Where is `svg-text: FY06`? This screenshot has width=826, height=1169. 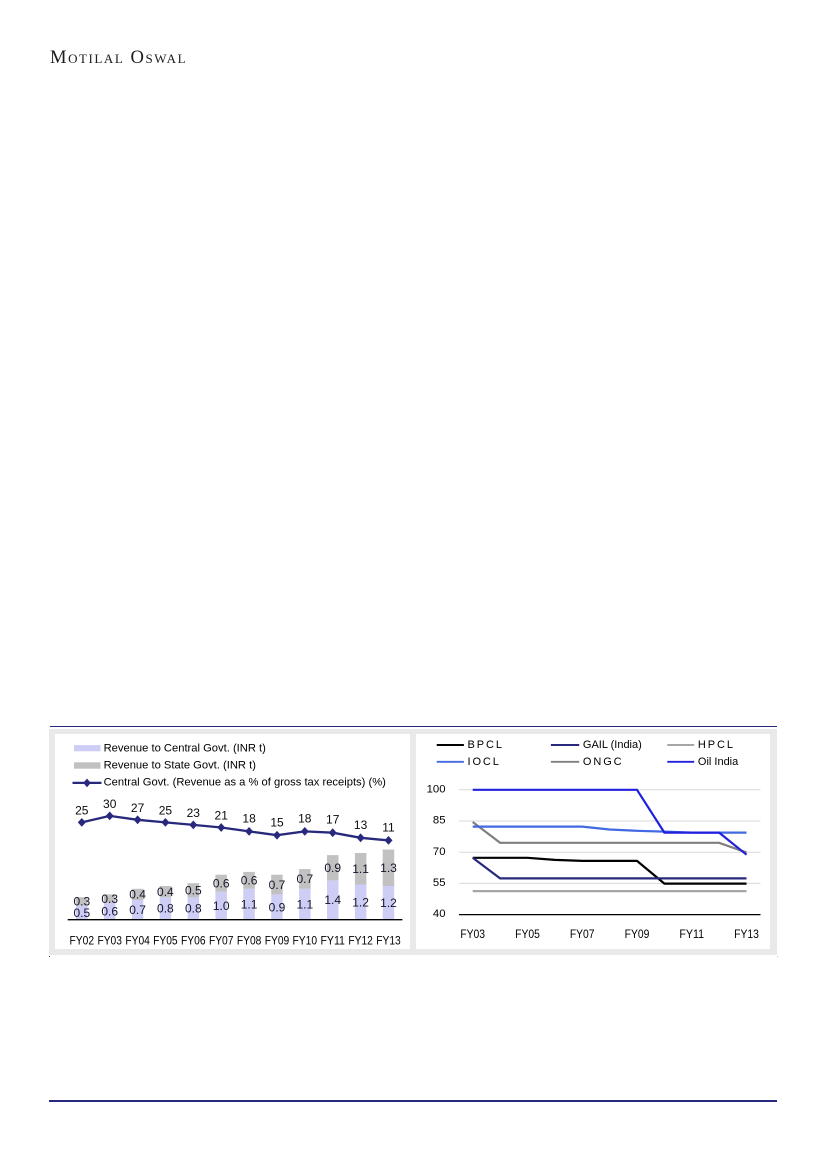 svg-text: FY06 is located at coordinates (193, 941).